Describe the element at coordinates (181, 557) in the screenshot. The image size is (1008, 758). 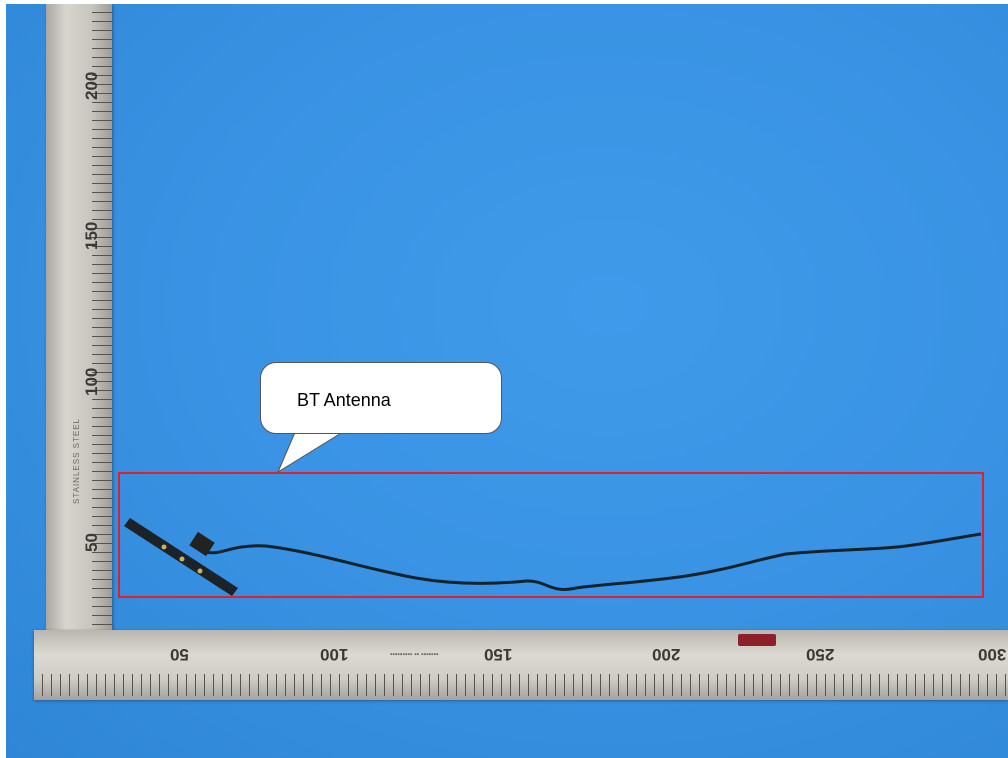
I see `antenna-pcb` at that location.